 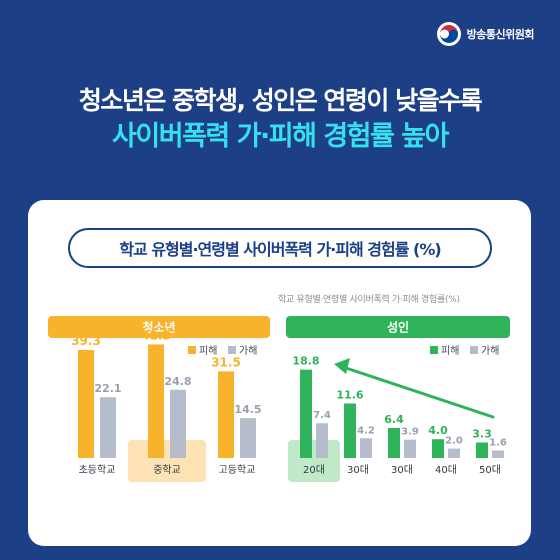 I want to click on data-label-perp: 7.4, so click(x=322, y=415).